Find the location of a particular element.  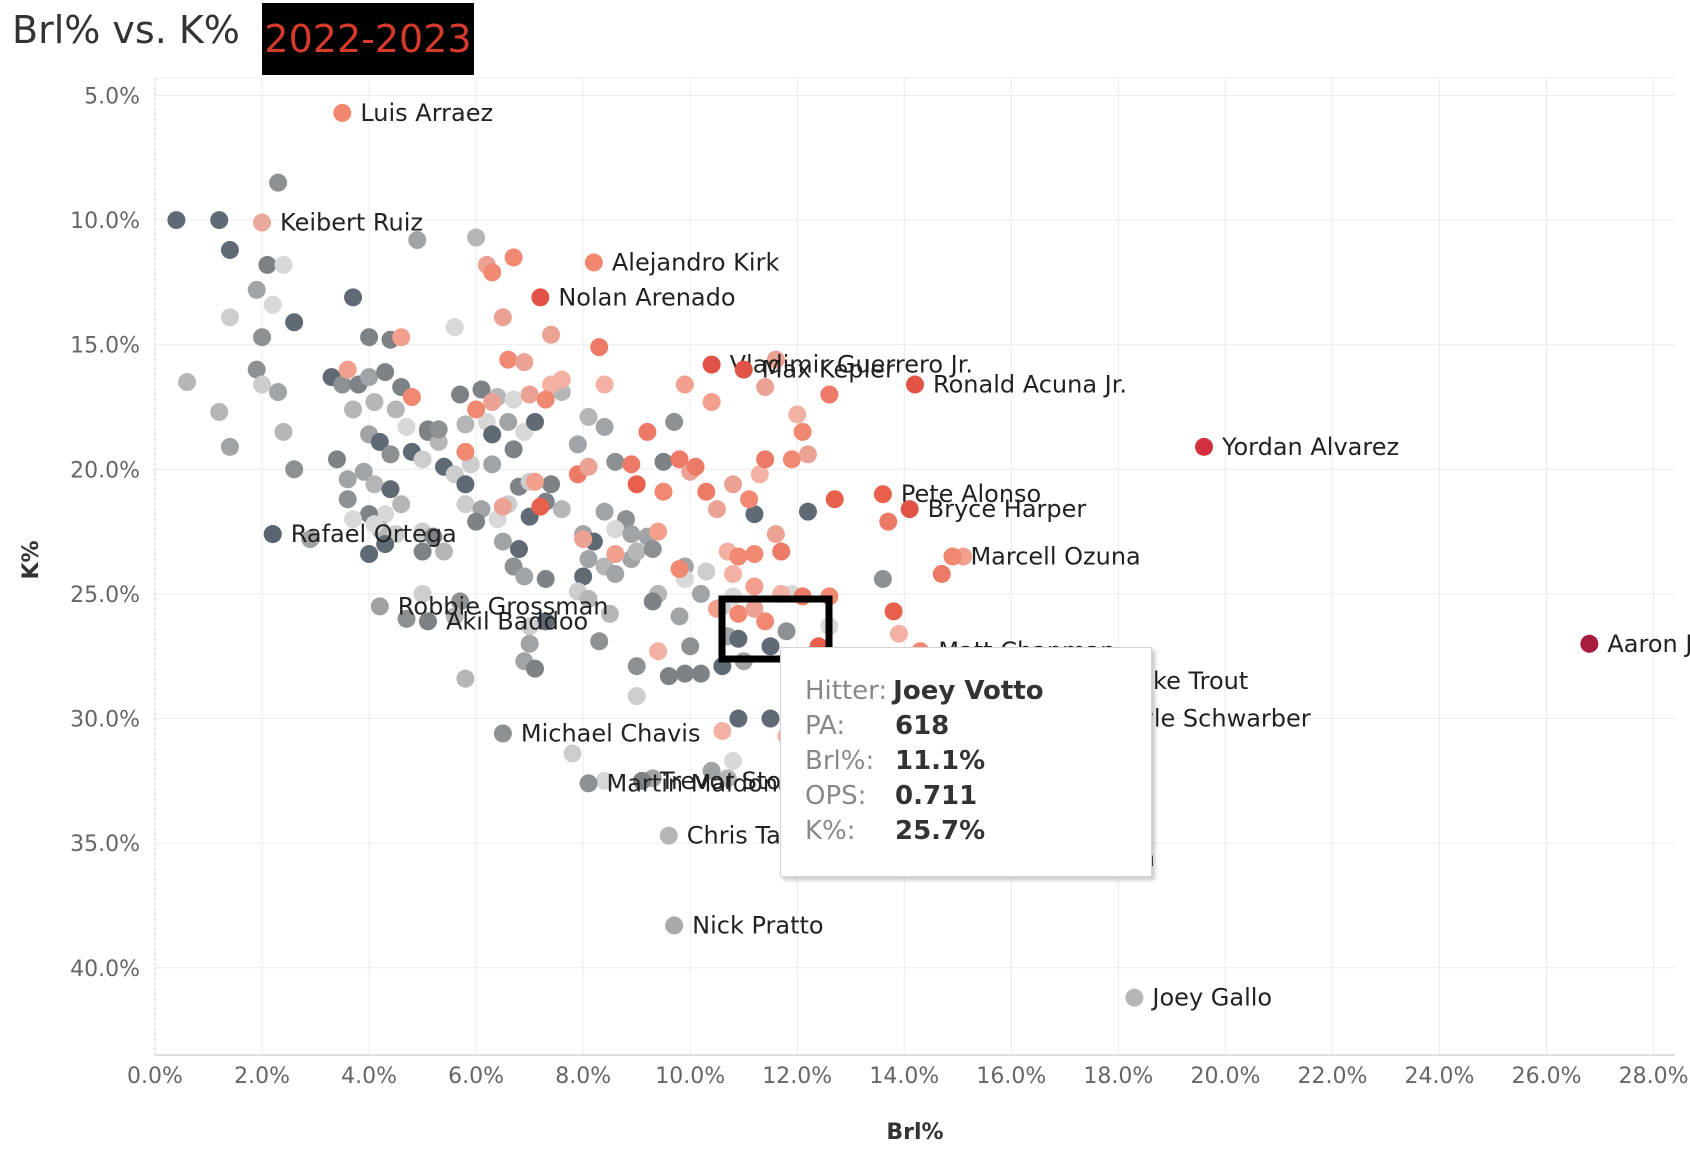

point-label: Bryce Harper is located at coordinates (1007, 509).